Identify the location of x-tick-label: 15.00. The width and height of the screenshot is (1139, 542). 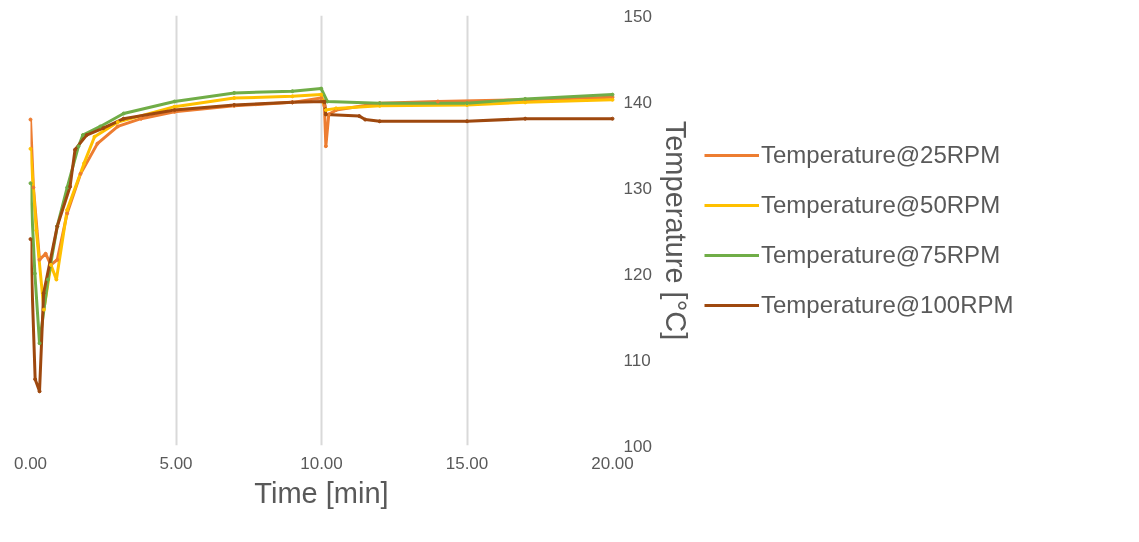
(467, 463).